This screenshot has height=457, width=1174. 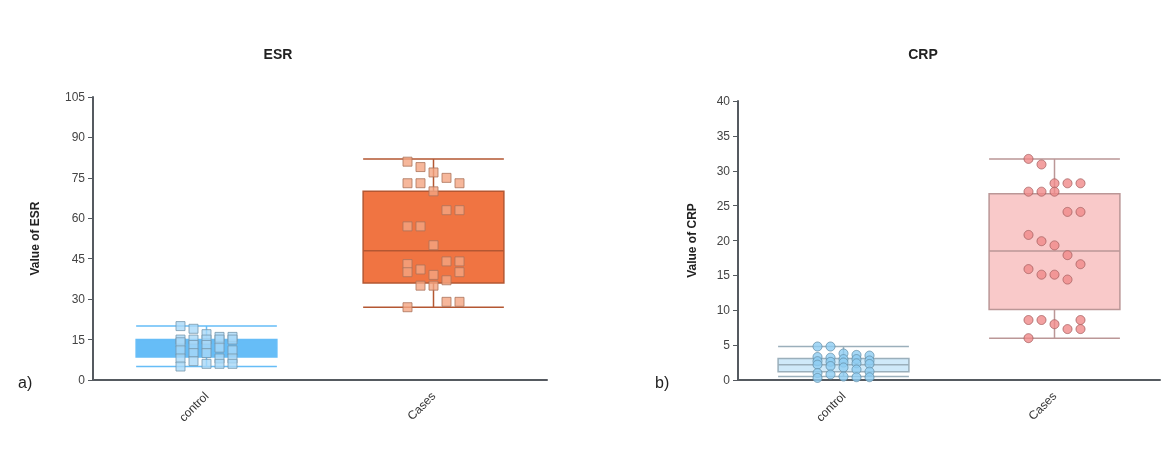 What do you see at coordinates (25, 382) in the screenshot?
I see `text: a)` at bounding box center [25, 382].